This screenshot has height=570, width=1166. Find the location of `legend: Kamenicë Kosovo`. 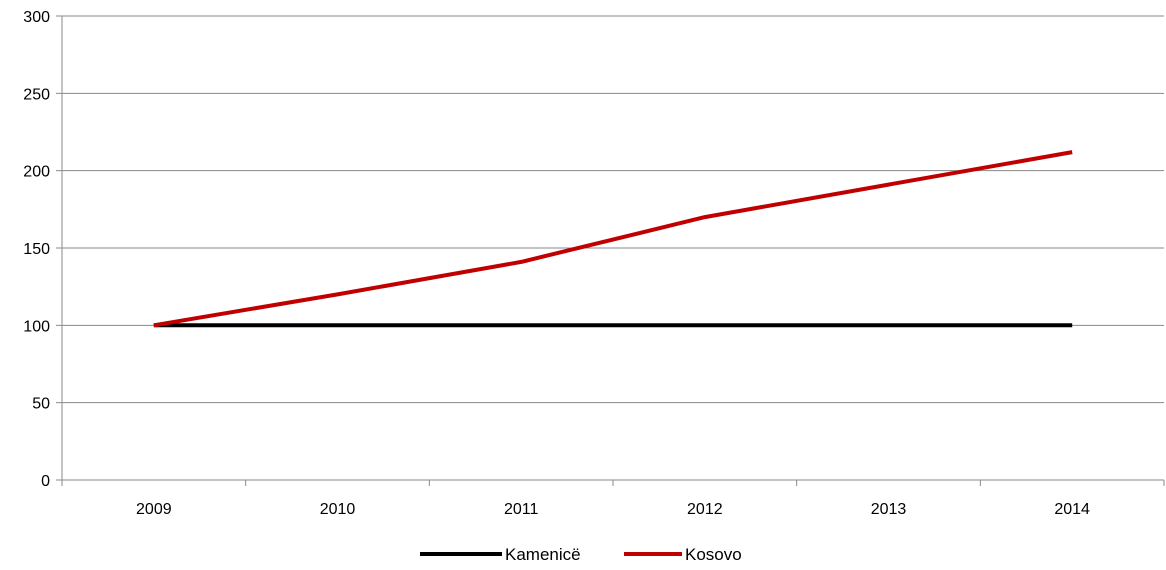

legend: Kamenicë Kosovo is located at coordinates (581, 554).